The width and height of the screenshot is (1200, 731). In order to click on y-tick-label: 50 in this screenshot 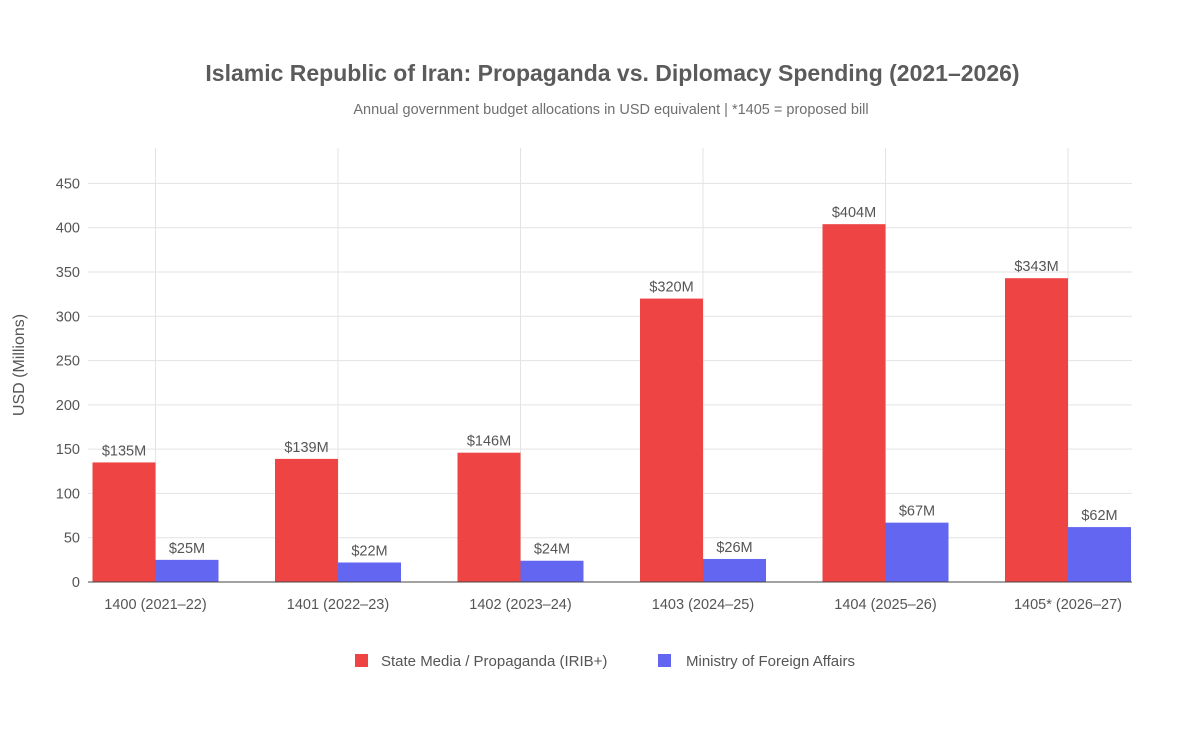, I will do `click(72, 539)`.